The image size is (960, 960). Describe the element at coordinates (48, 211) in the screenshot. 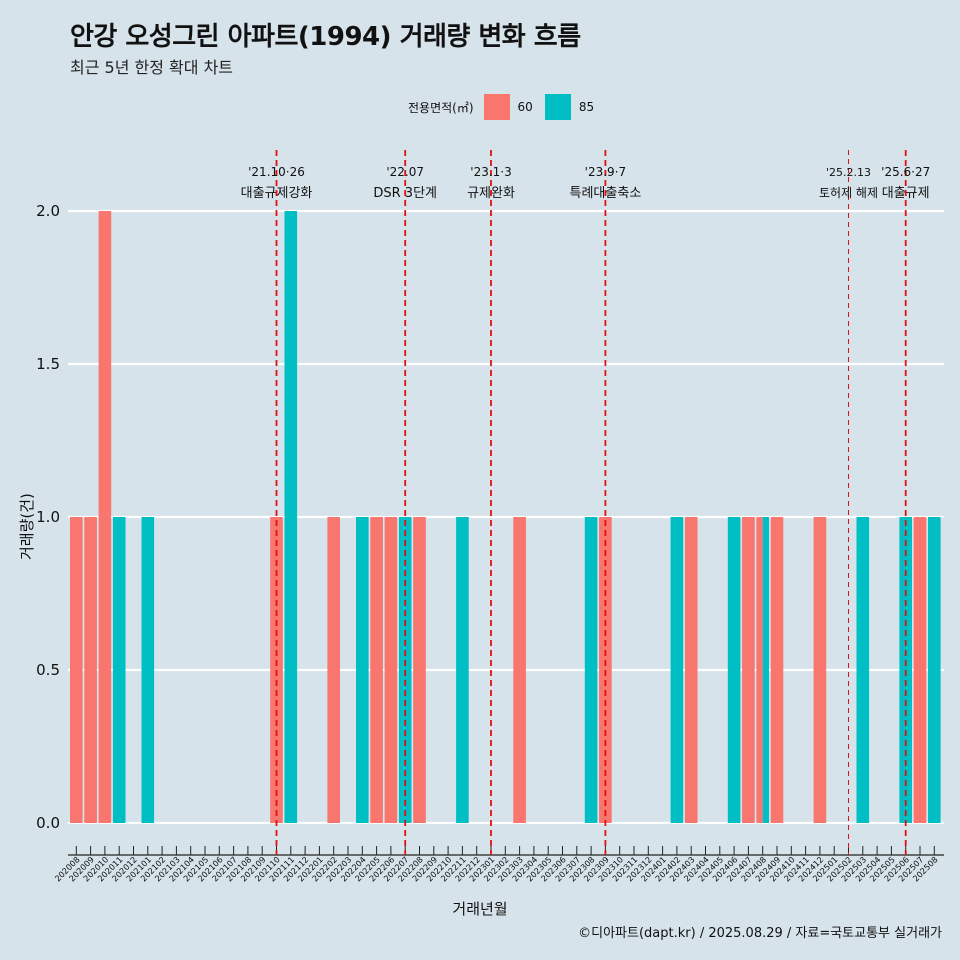

I see `y-tick-label: 2.0` at that location.